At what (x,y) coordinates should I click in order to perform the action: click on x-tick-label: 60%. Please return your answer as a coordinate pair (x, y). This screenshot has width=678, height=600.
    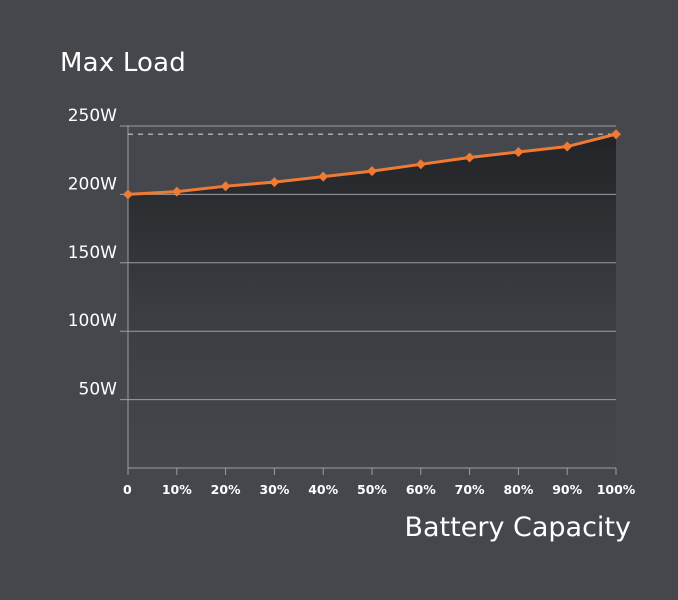
    Looking at the image, I should click on (421, 489).